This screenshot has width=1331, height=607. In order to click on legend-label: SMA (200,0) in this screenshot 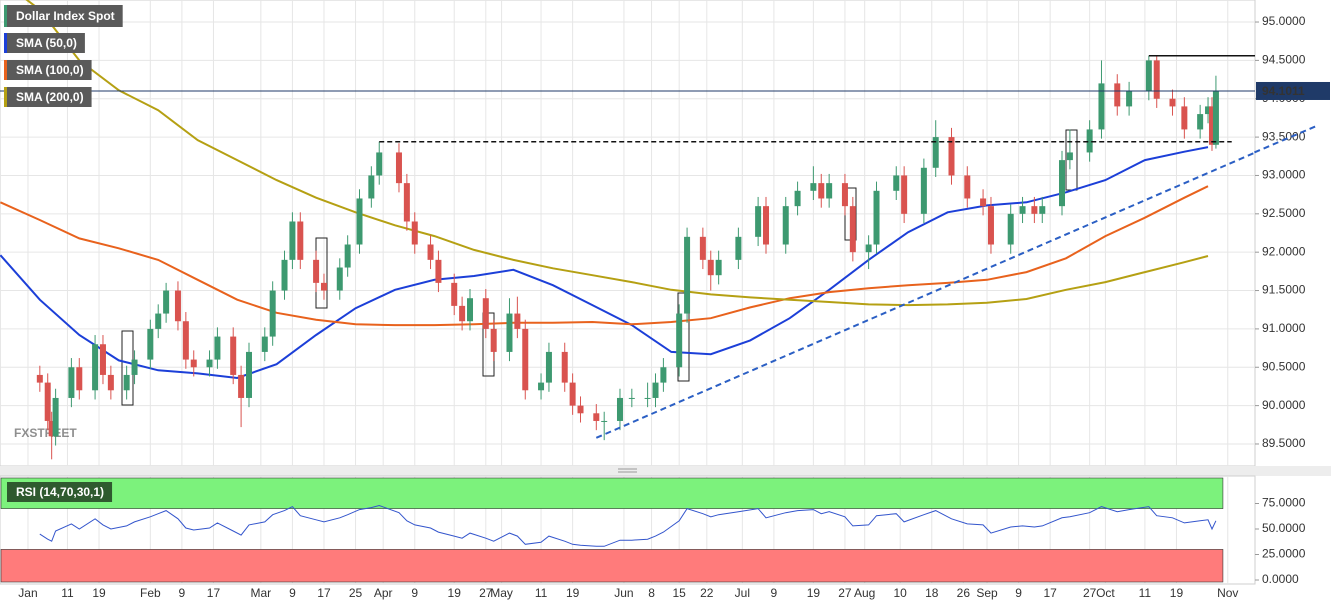, I will do `click(50, 97)`.